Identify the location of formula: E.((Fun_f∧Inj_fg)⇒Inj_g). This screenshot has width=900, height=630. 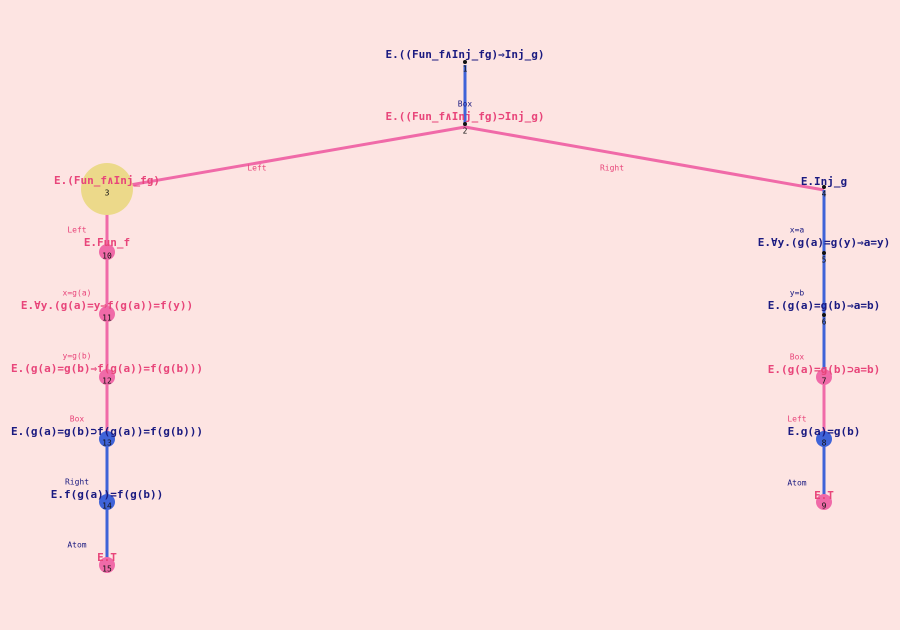
(465, 54).